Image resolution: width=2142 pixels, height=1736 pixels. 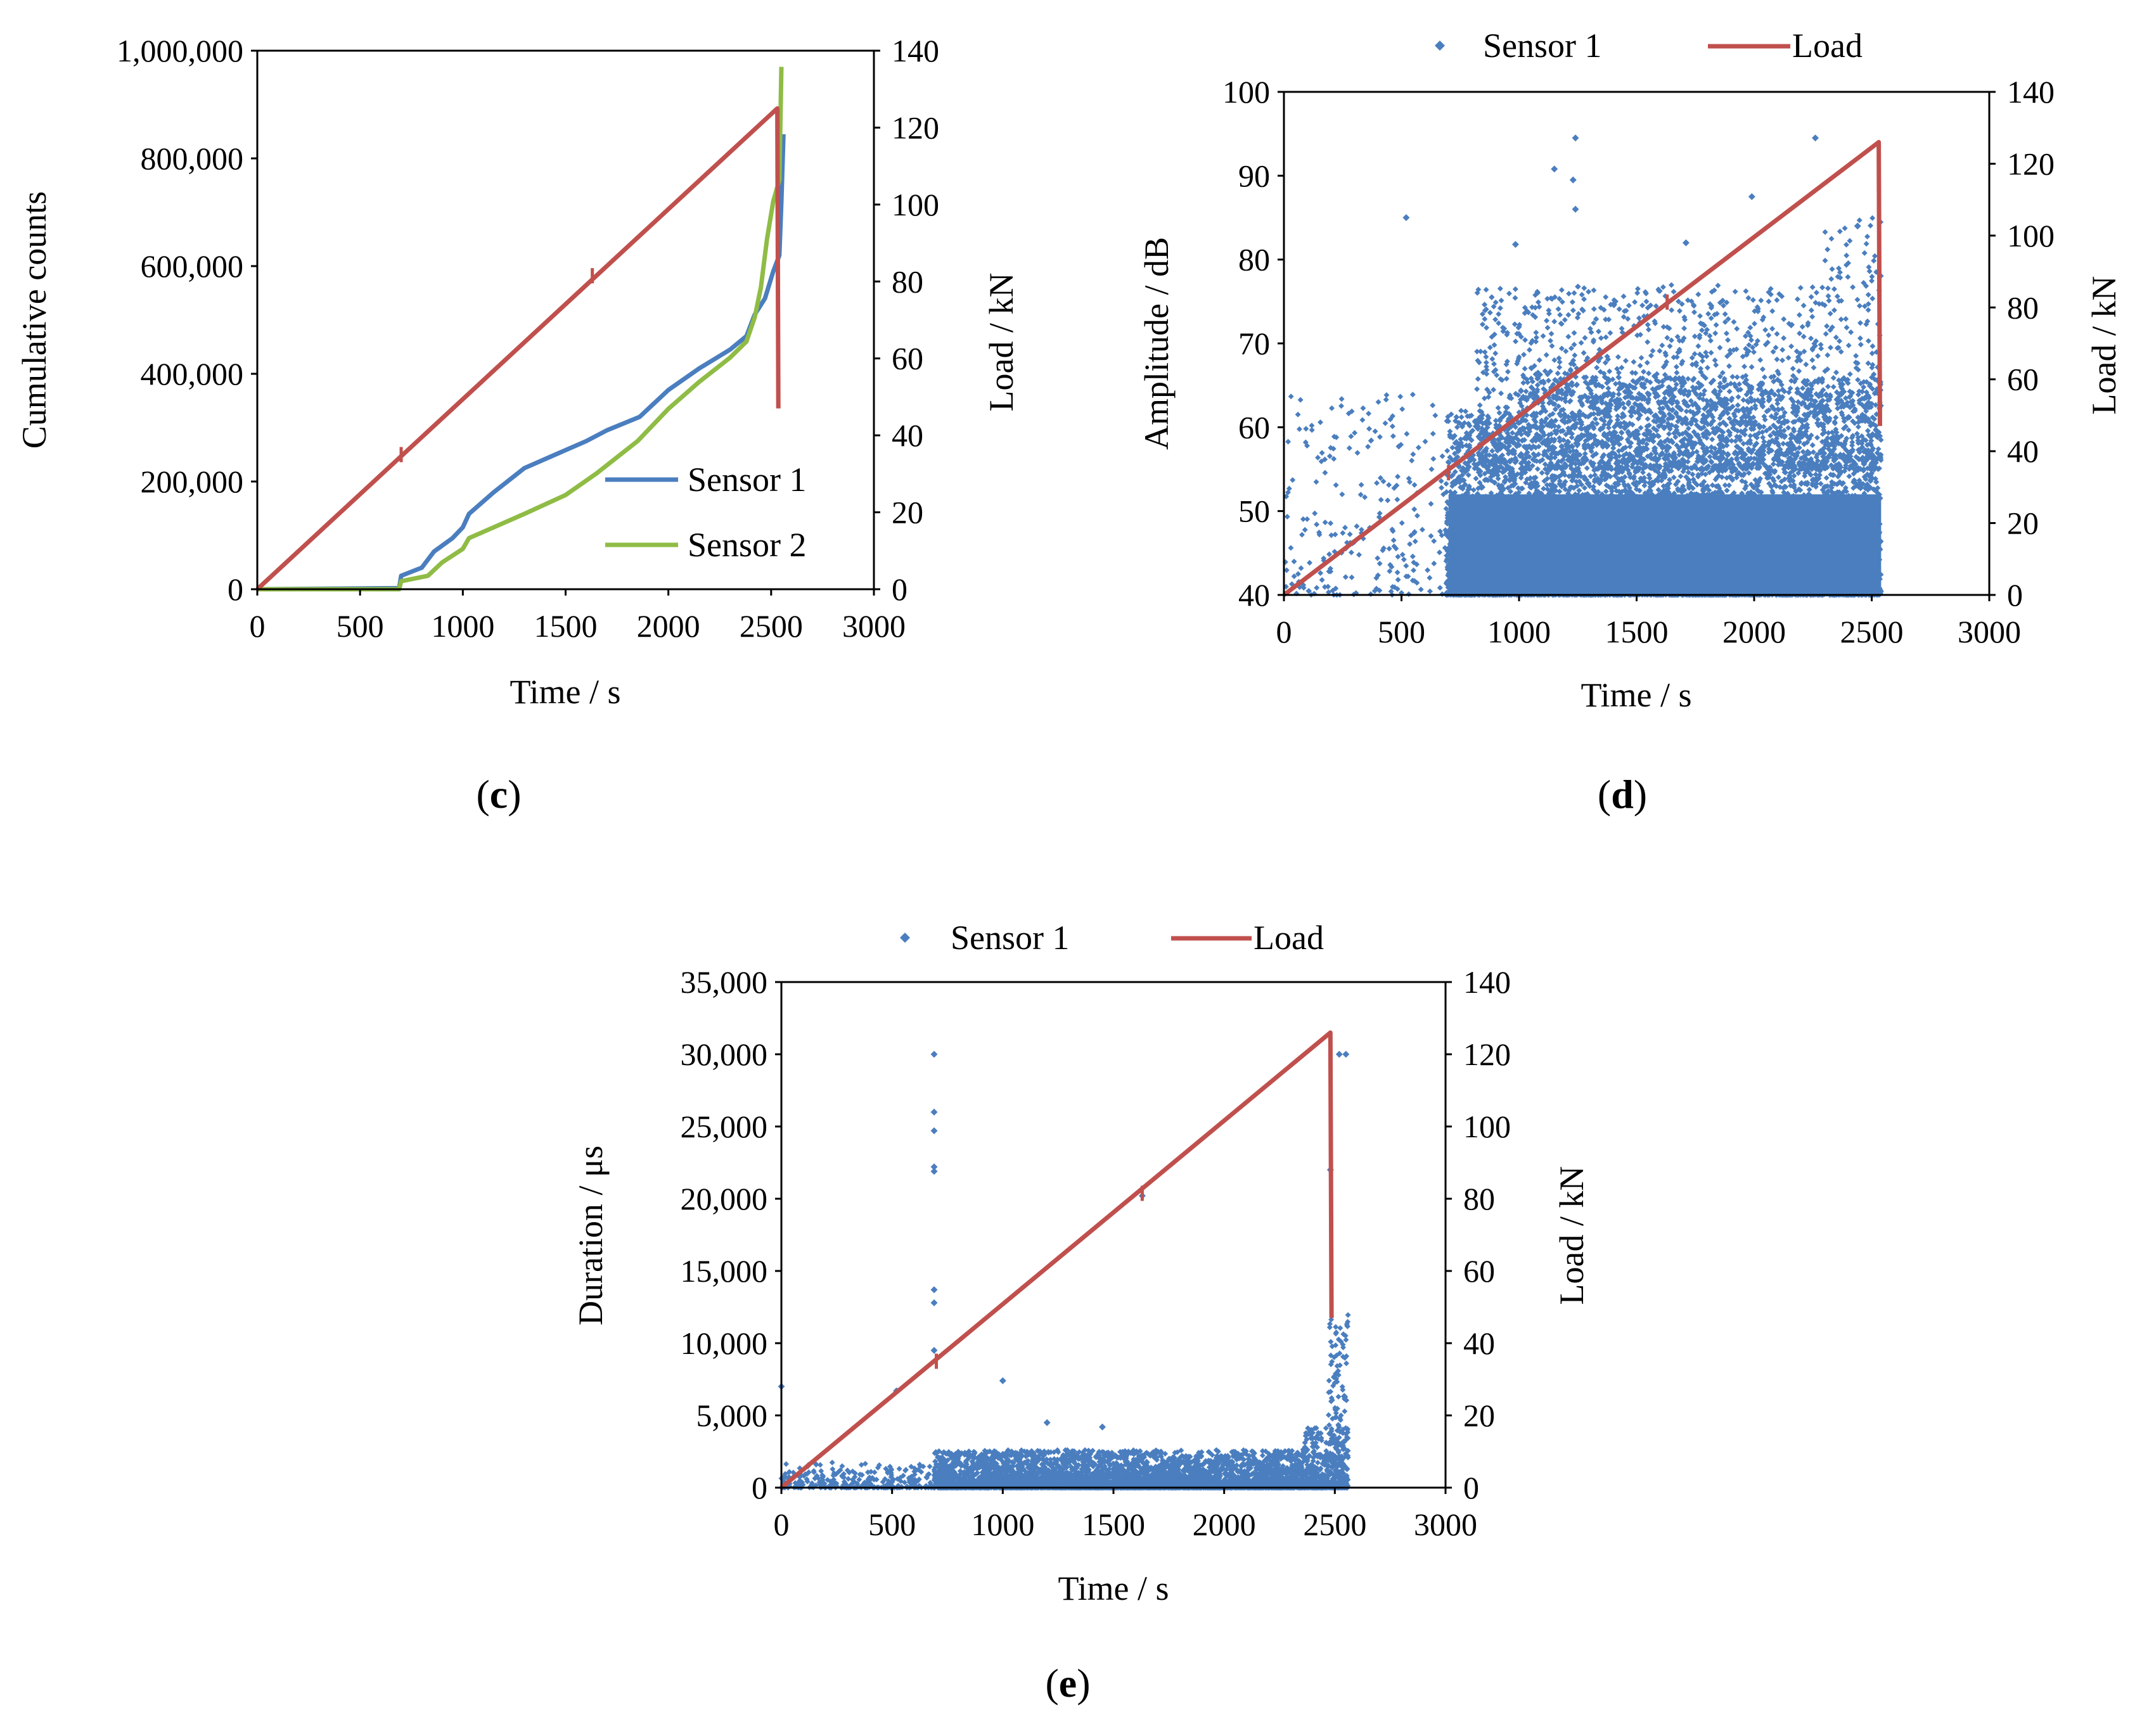 I want to click on chart-c-y-tick-label: 400,000, so click(x=192, y=374).